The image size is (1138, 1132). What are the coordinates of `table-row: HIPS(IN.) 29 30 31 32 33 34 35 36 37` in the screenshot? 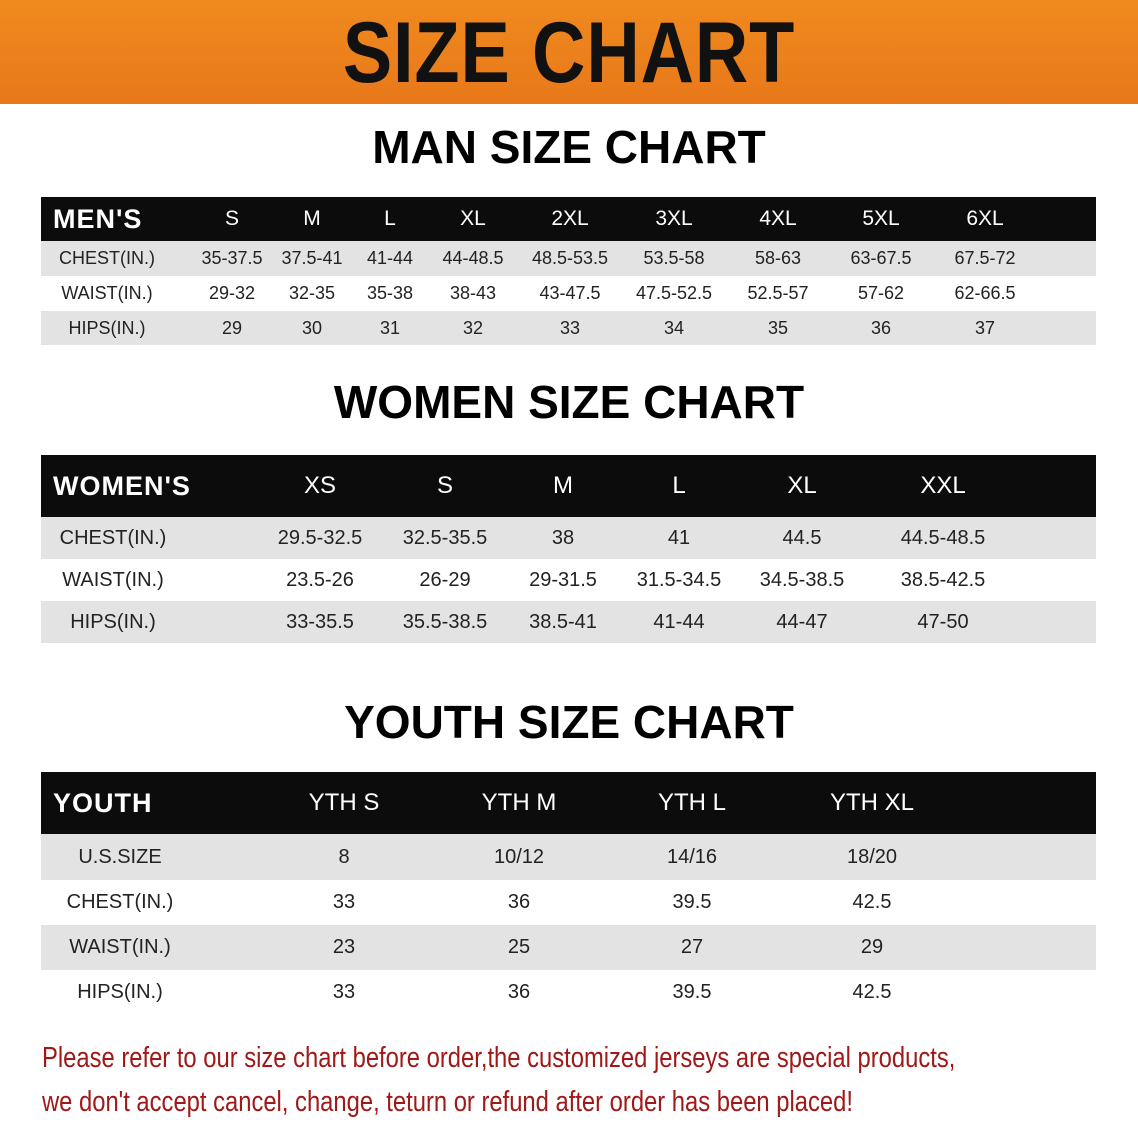 It's located at (568, 328).